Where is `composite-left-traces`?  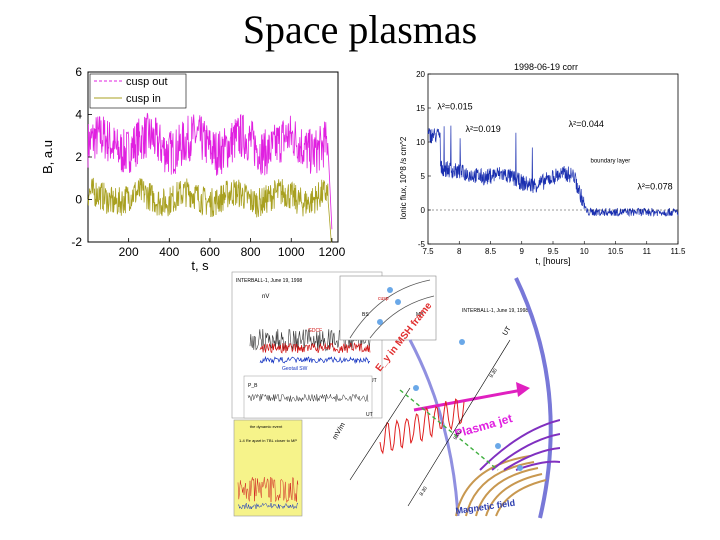
composite-left-traces is located at coordinates (310, 346).